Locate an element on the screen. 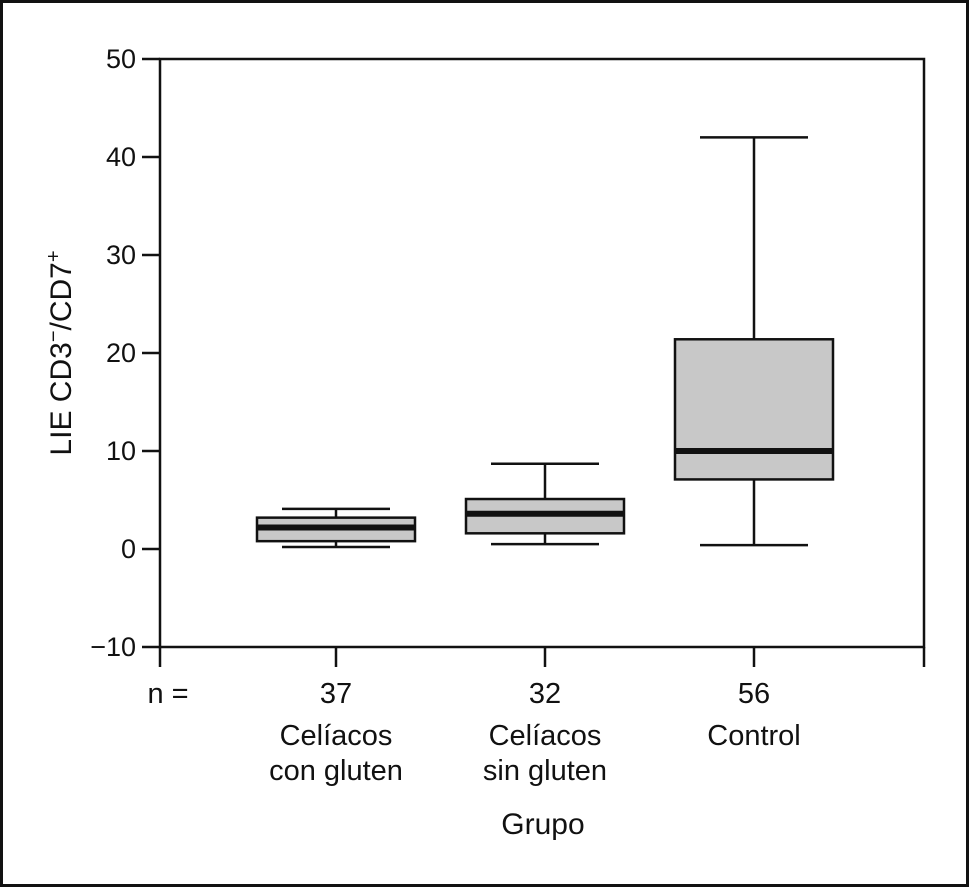 The image size is (969, 887). y-tick-label: 40 is located at coordinates (121, 157).